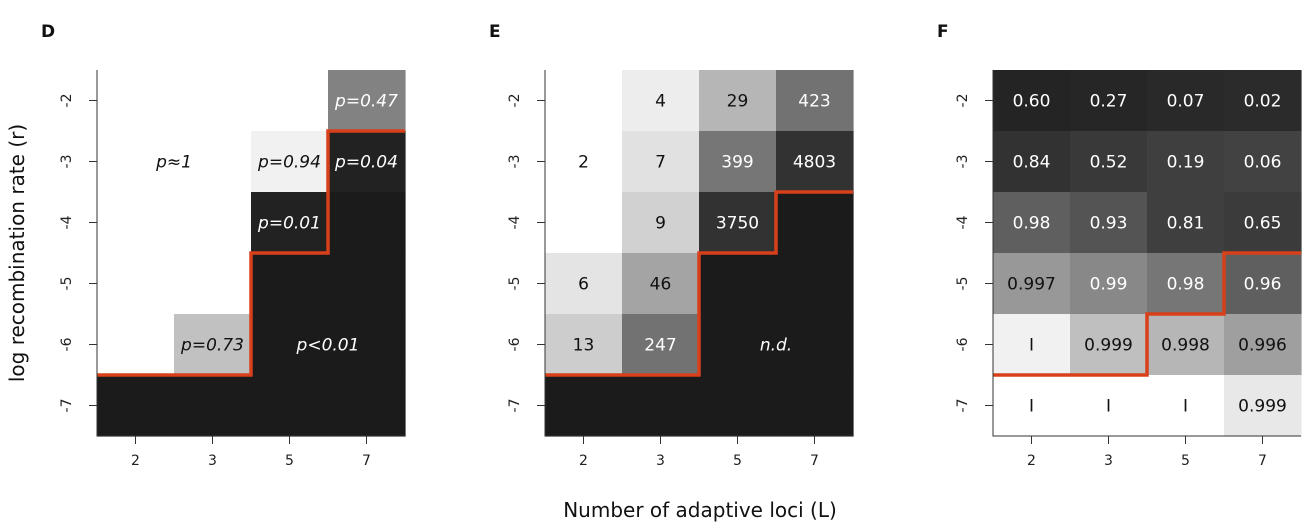  Describe the element at coordinates (1186, 224) in the screenshot. I see `cell-value: 0.81` at that location.